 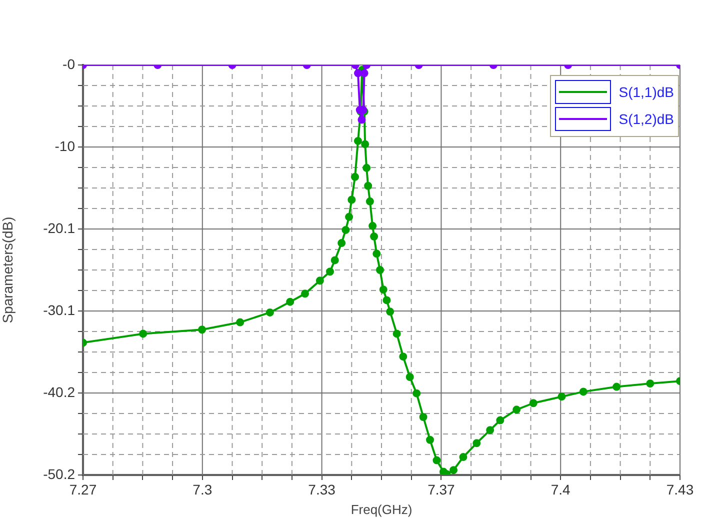 I want to click on y-tick-label: -50.2, so click(x=59, y=474).